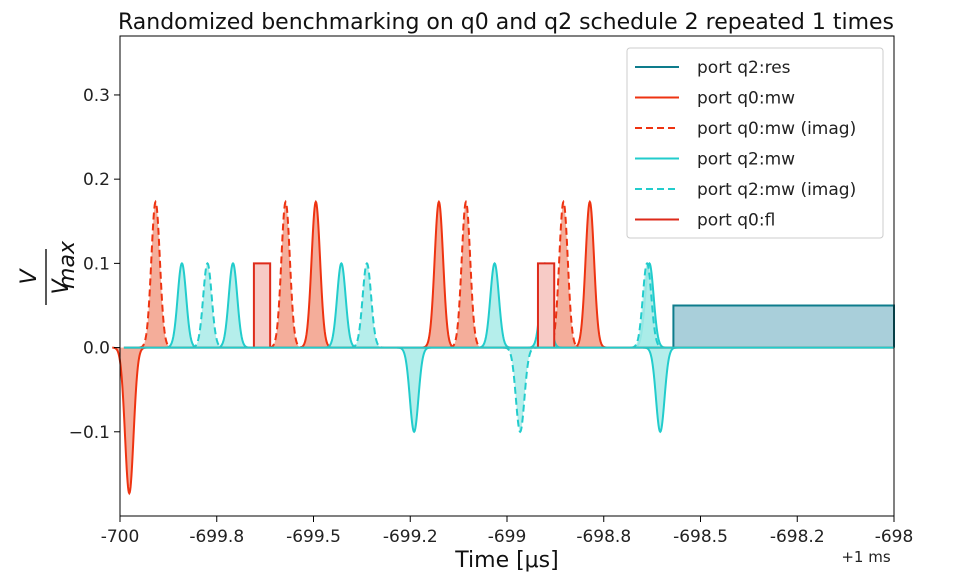 The height and width of the screenshot is (583, 953). I want to click on y-tick-label: −0.1, so click(89, 433).